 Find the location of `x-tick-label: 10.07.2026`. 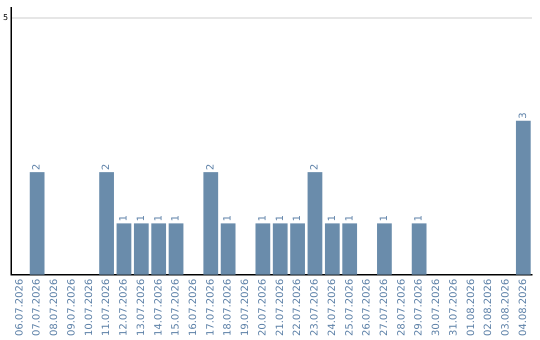

x-tick-label: 10.07.2026 is located at coordinates (89, 307).